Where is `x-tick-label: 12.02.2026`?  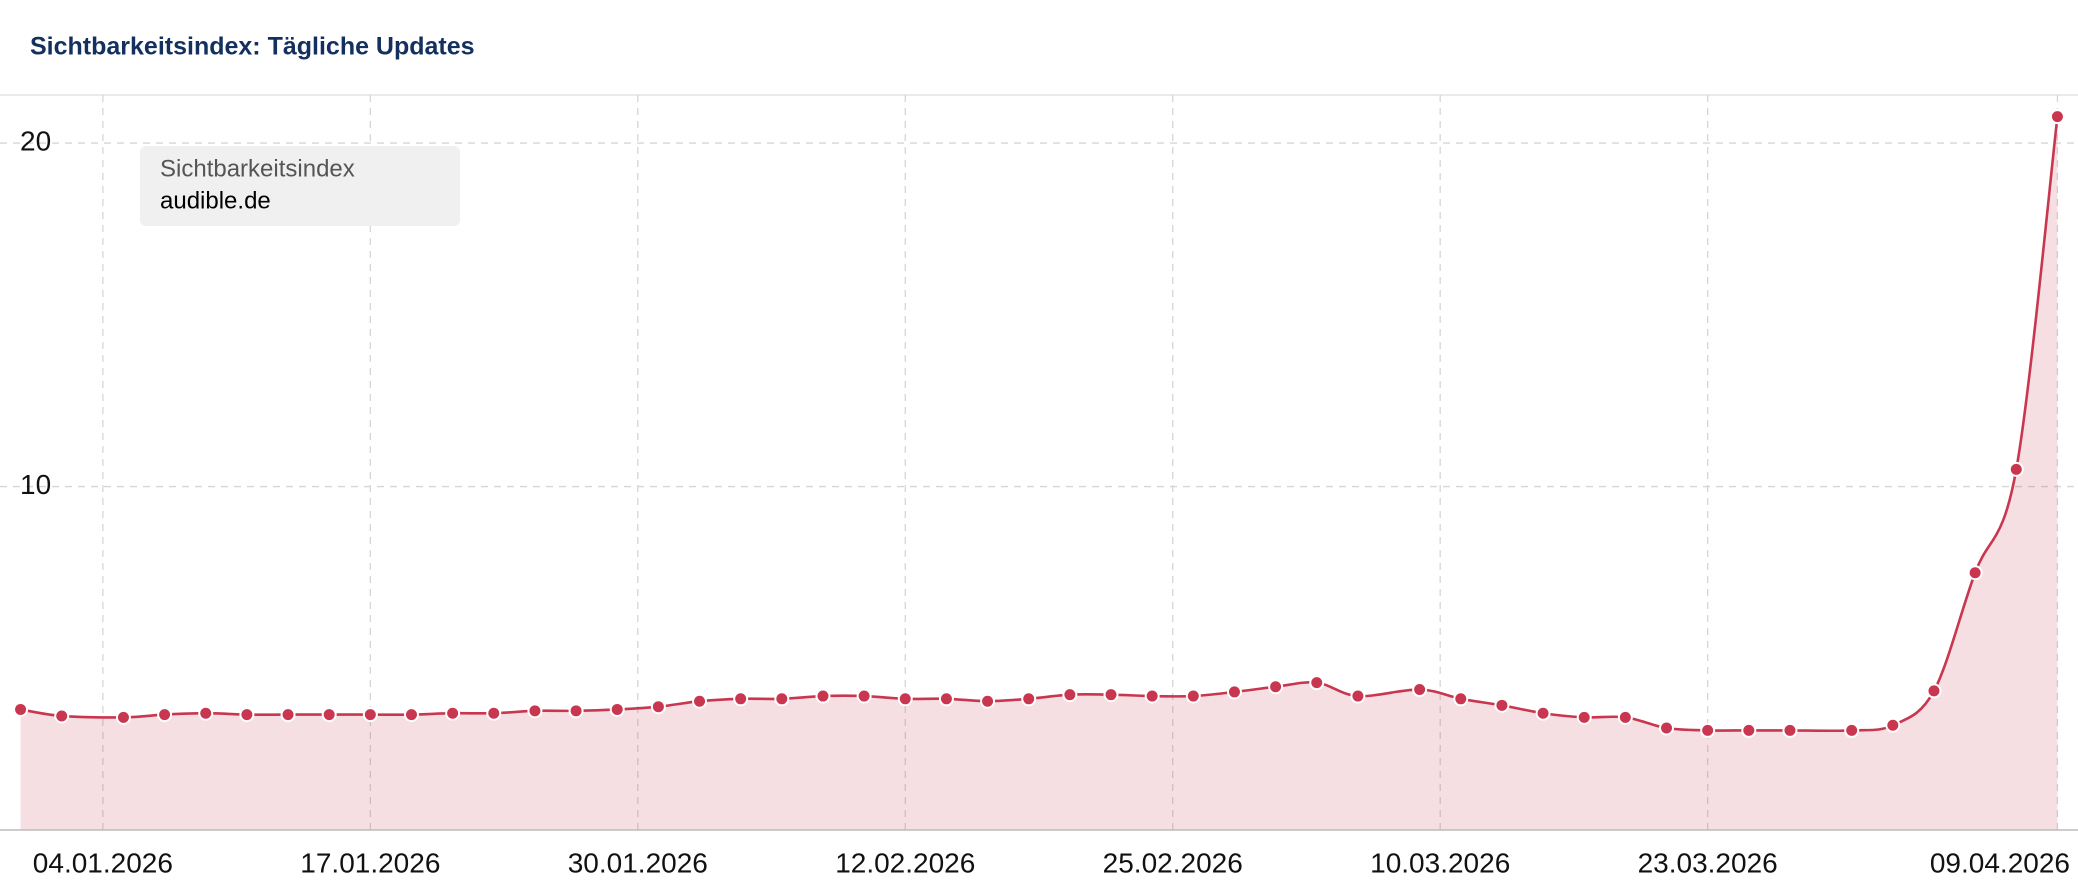
x-tick-label: 12.02.2026 is located at coordinates (905, 862).